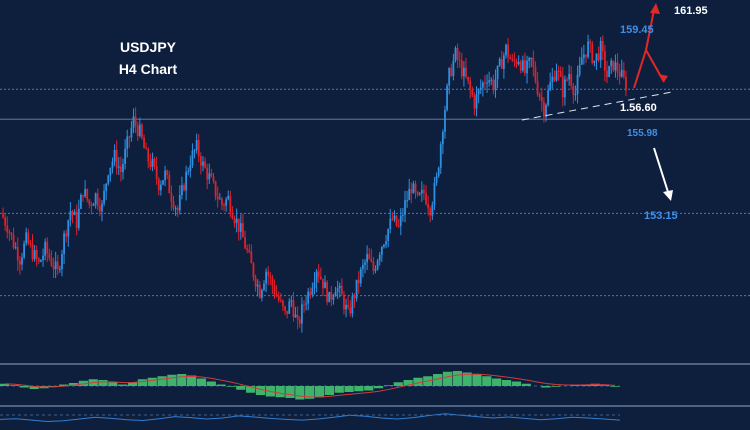 The width and height of the screenshot is (750, 430). I want to click on support-trendline, so click(597, 106).